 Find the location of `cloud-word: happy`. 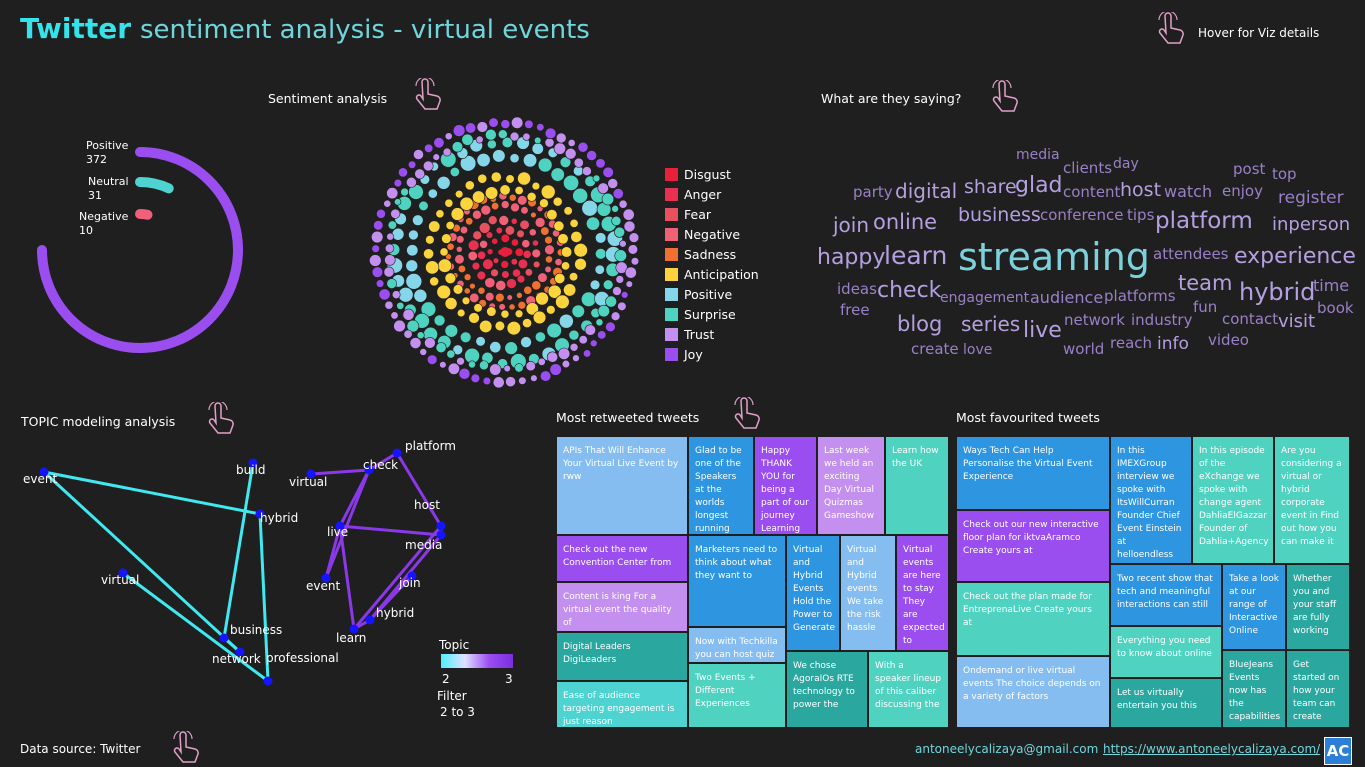

cloud-word: happy is located at coordinates (851, 257).